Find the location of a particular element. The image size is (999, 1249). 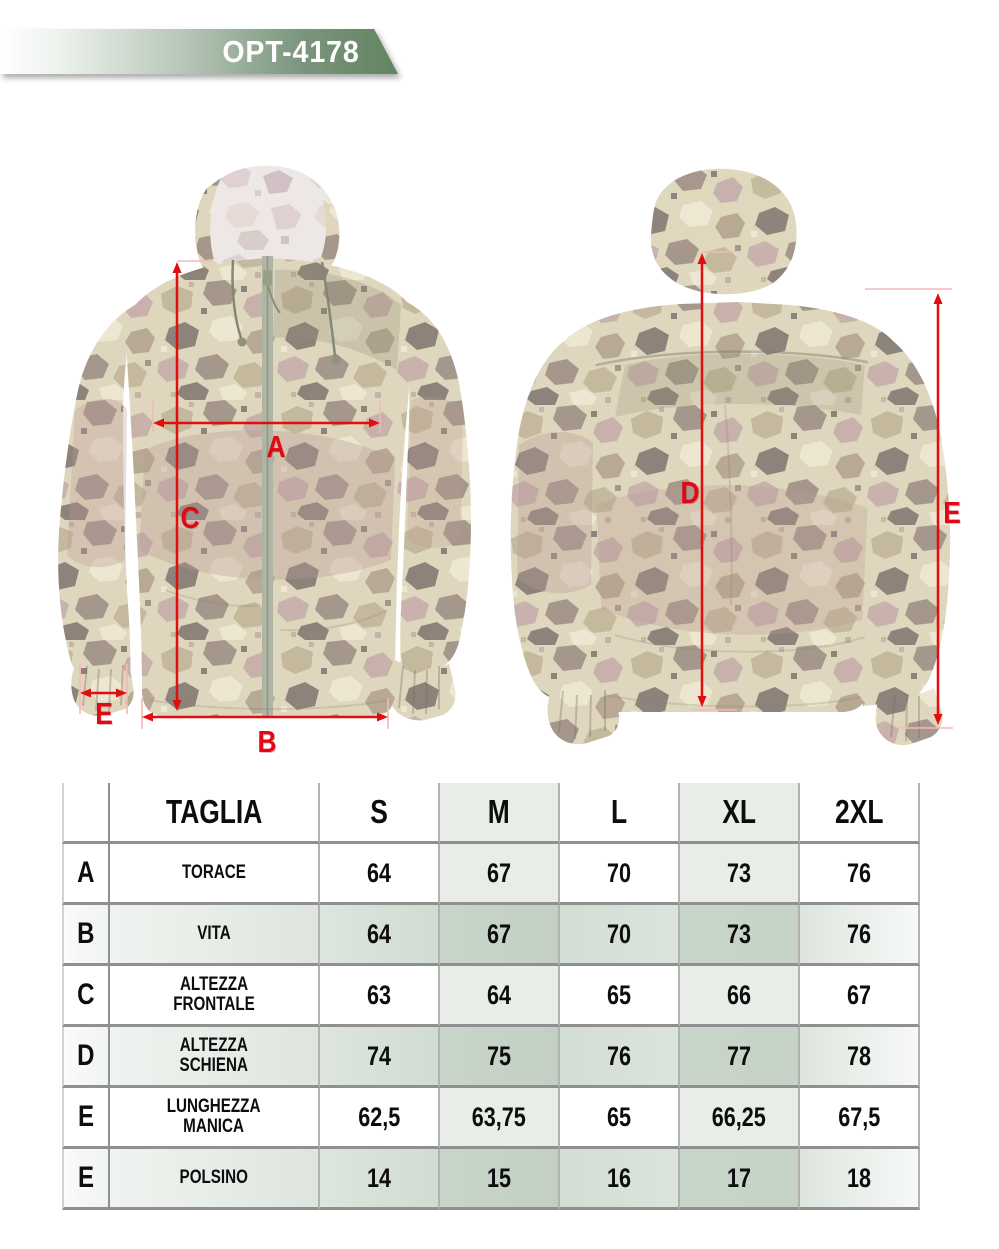

size-value: 17 is located at coordinates (740, 1179).